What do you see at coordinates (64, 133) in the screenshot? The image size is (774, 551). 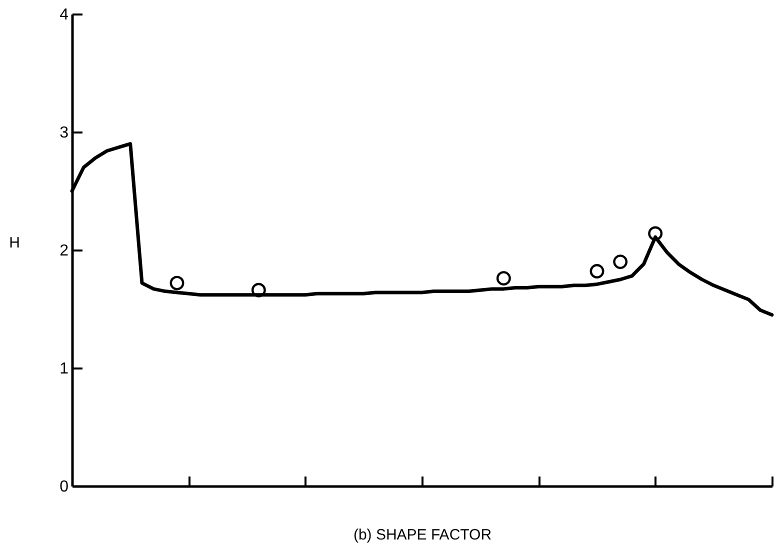 I see `y-tick-label: 3` at bounding box center [64, 133].